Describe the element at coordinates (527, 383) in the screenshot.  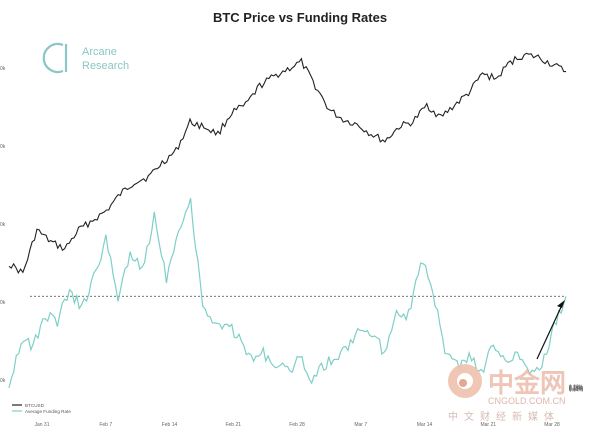
I see `watermark-title: 中金网` at that location.